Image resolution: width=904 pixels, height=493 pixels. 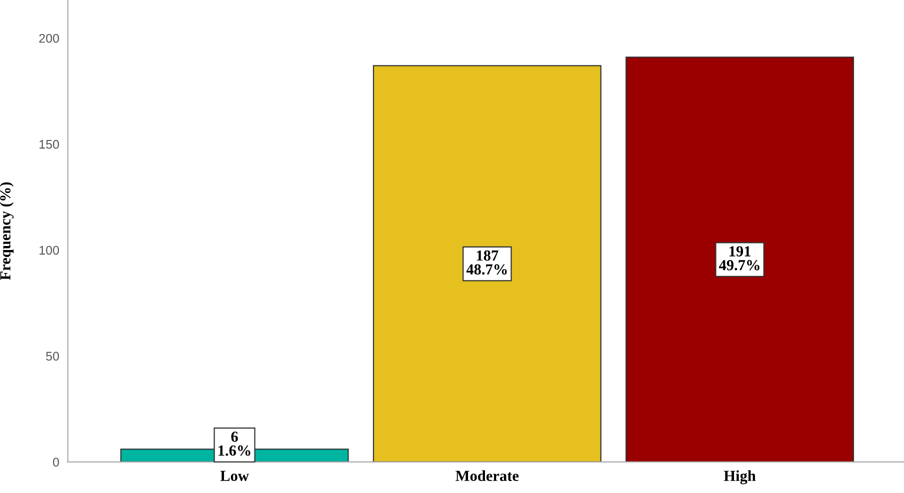 I want to click on x-tick-label: Moderate, so click(x=487, y=476).